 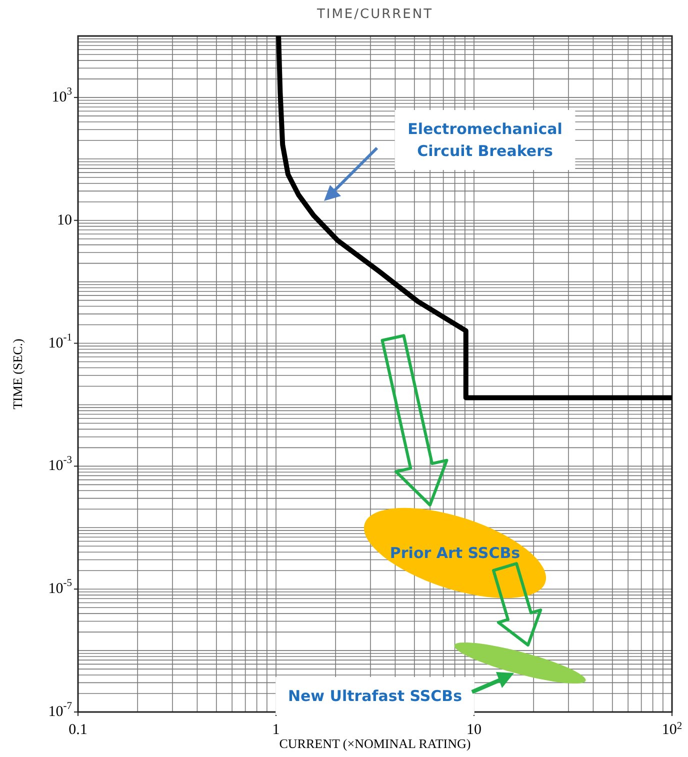 I want to click on x-axis-title: CURRENT (×NOMINAL RATING), so click(x=375, y=743).